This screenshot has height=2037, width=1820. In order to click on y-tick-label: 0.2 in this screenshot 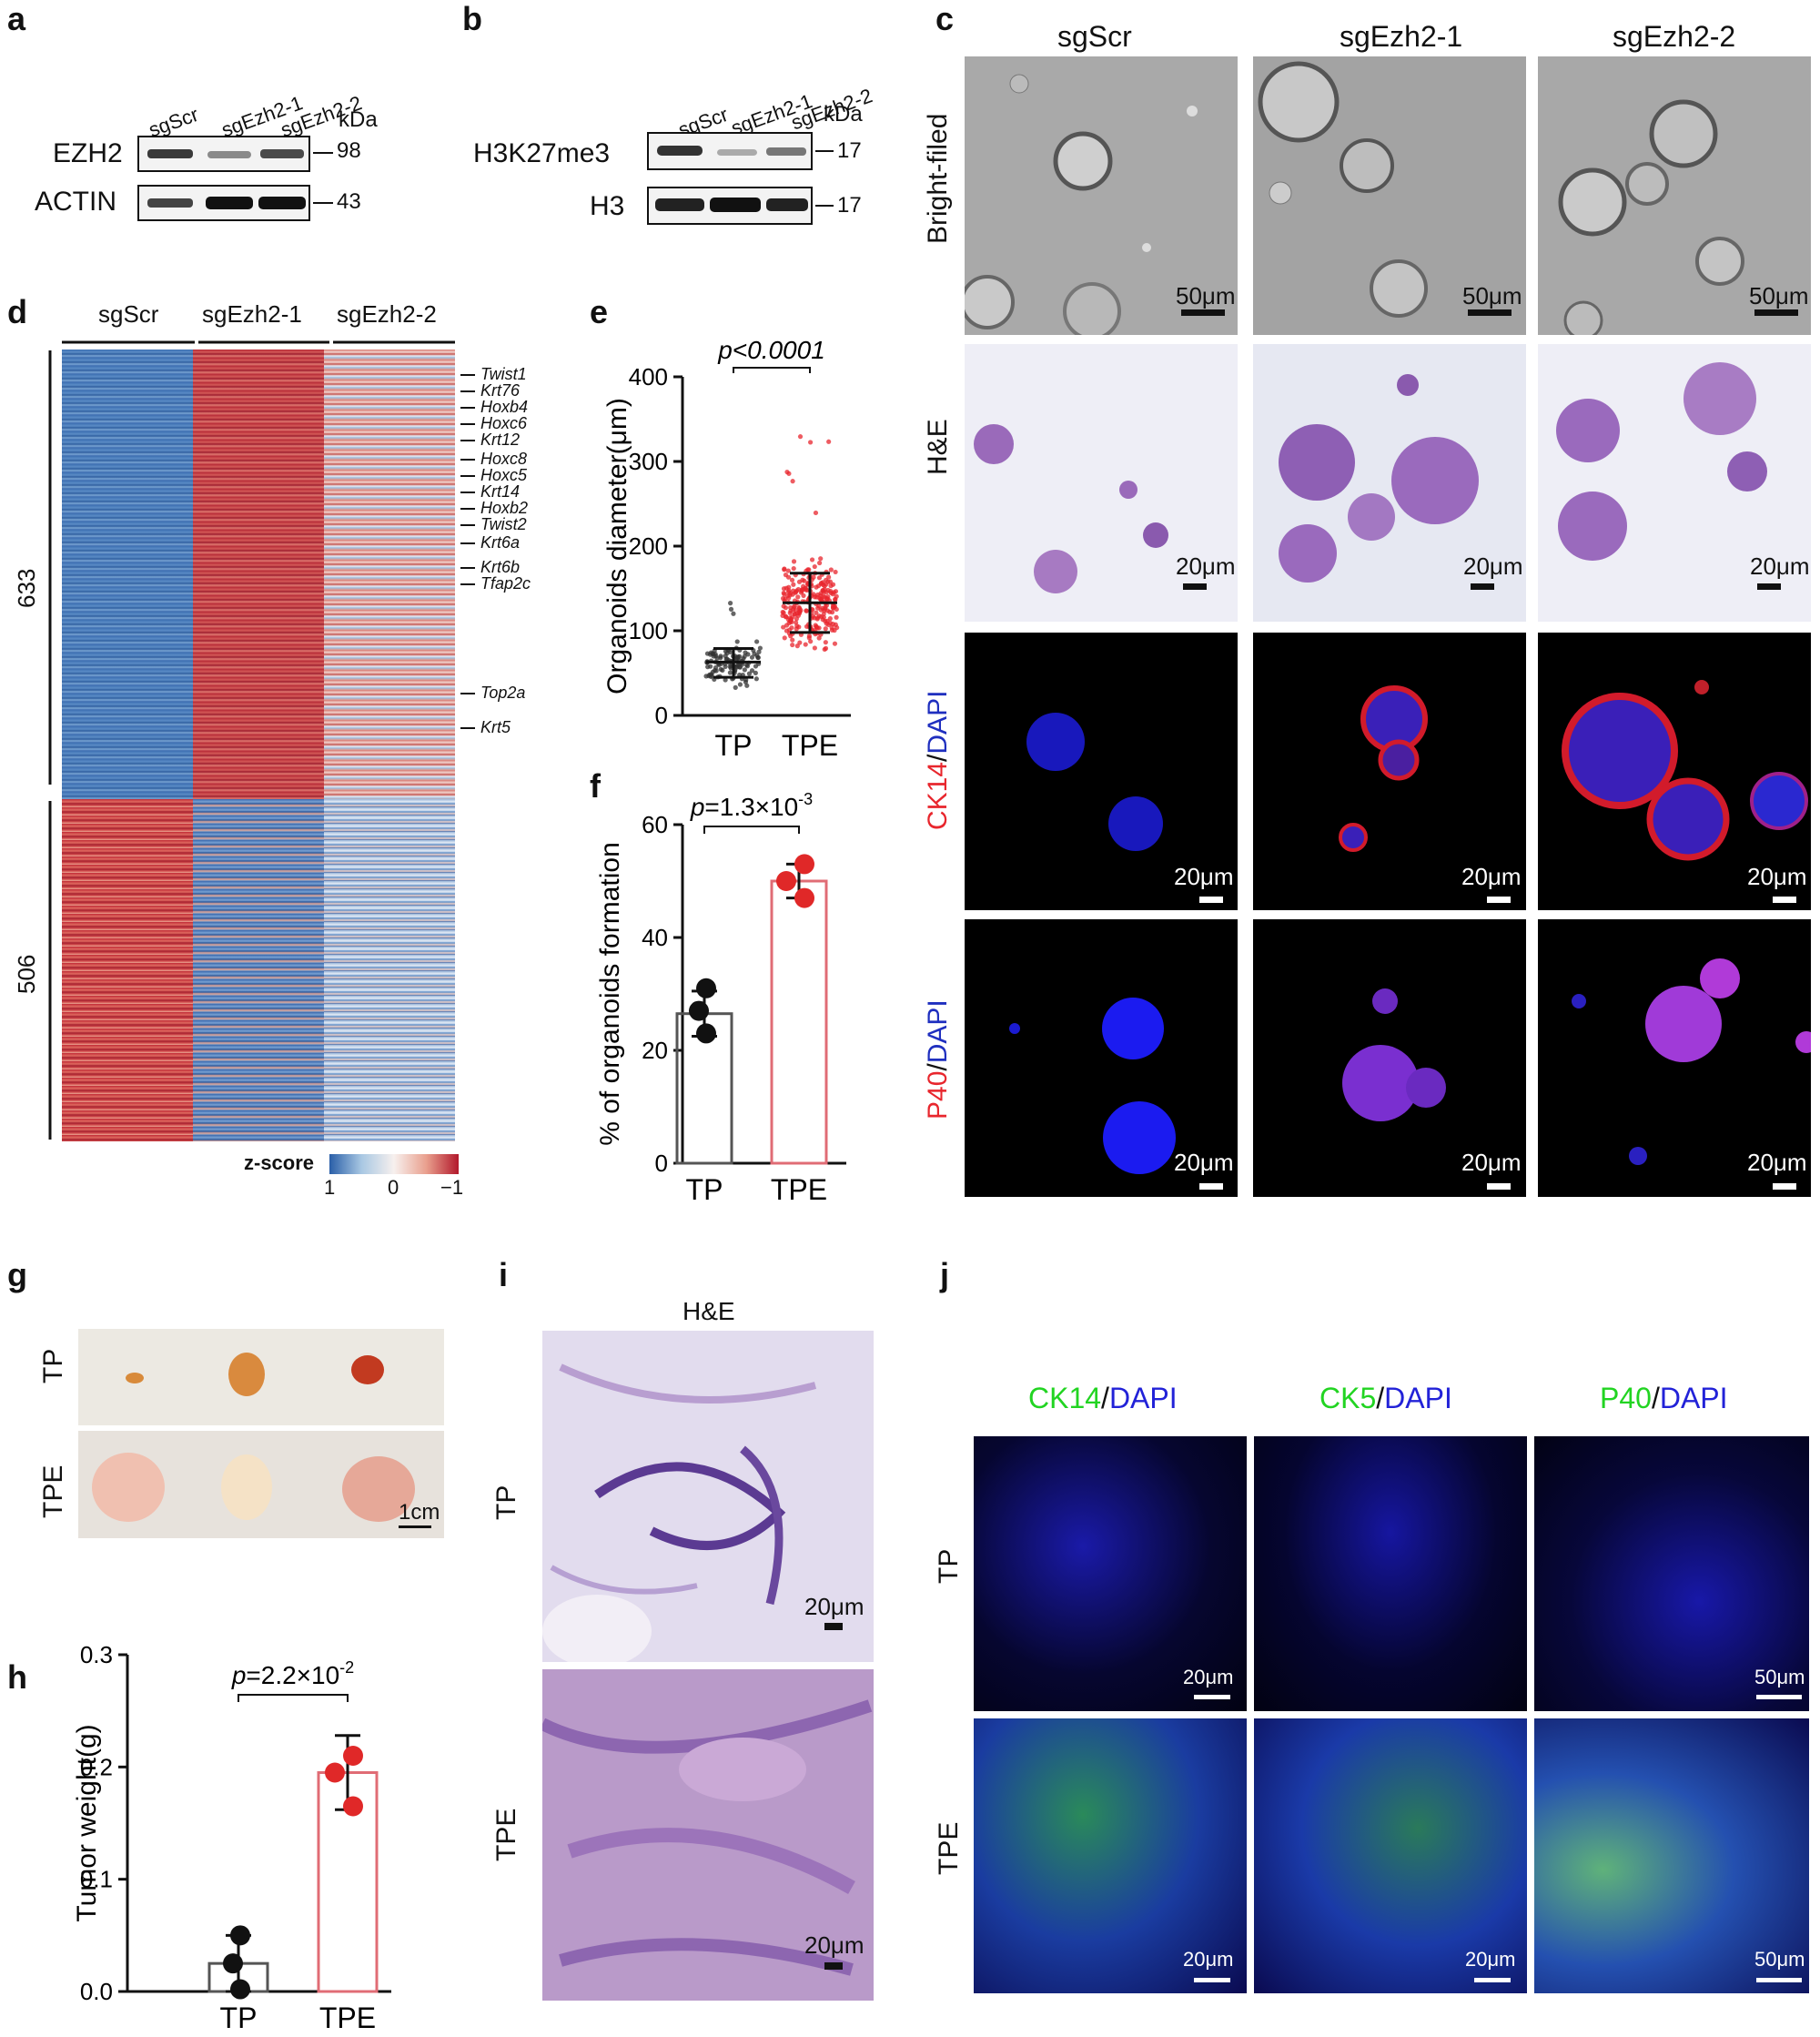, I will do `click(97, 1767)`.